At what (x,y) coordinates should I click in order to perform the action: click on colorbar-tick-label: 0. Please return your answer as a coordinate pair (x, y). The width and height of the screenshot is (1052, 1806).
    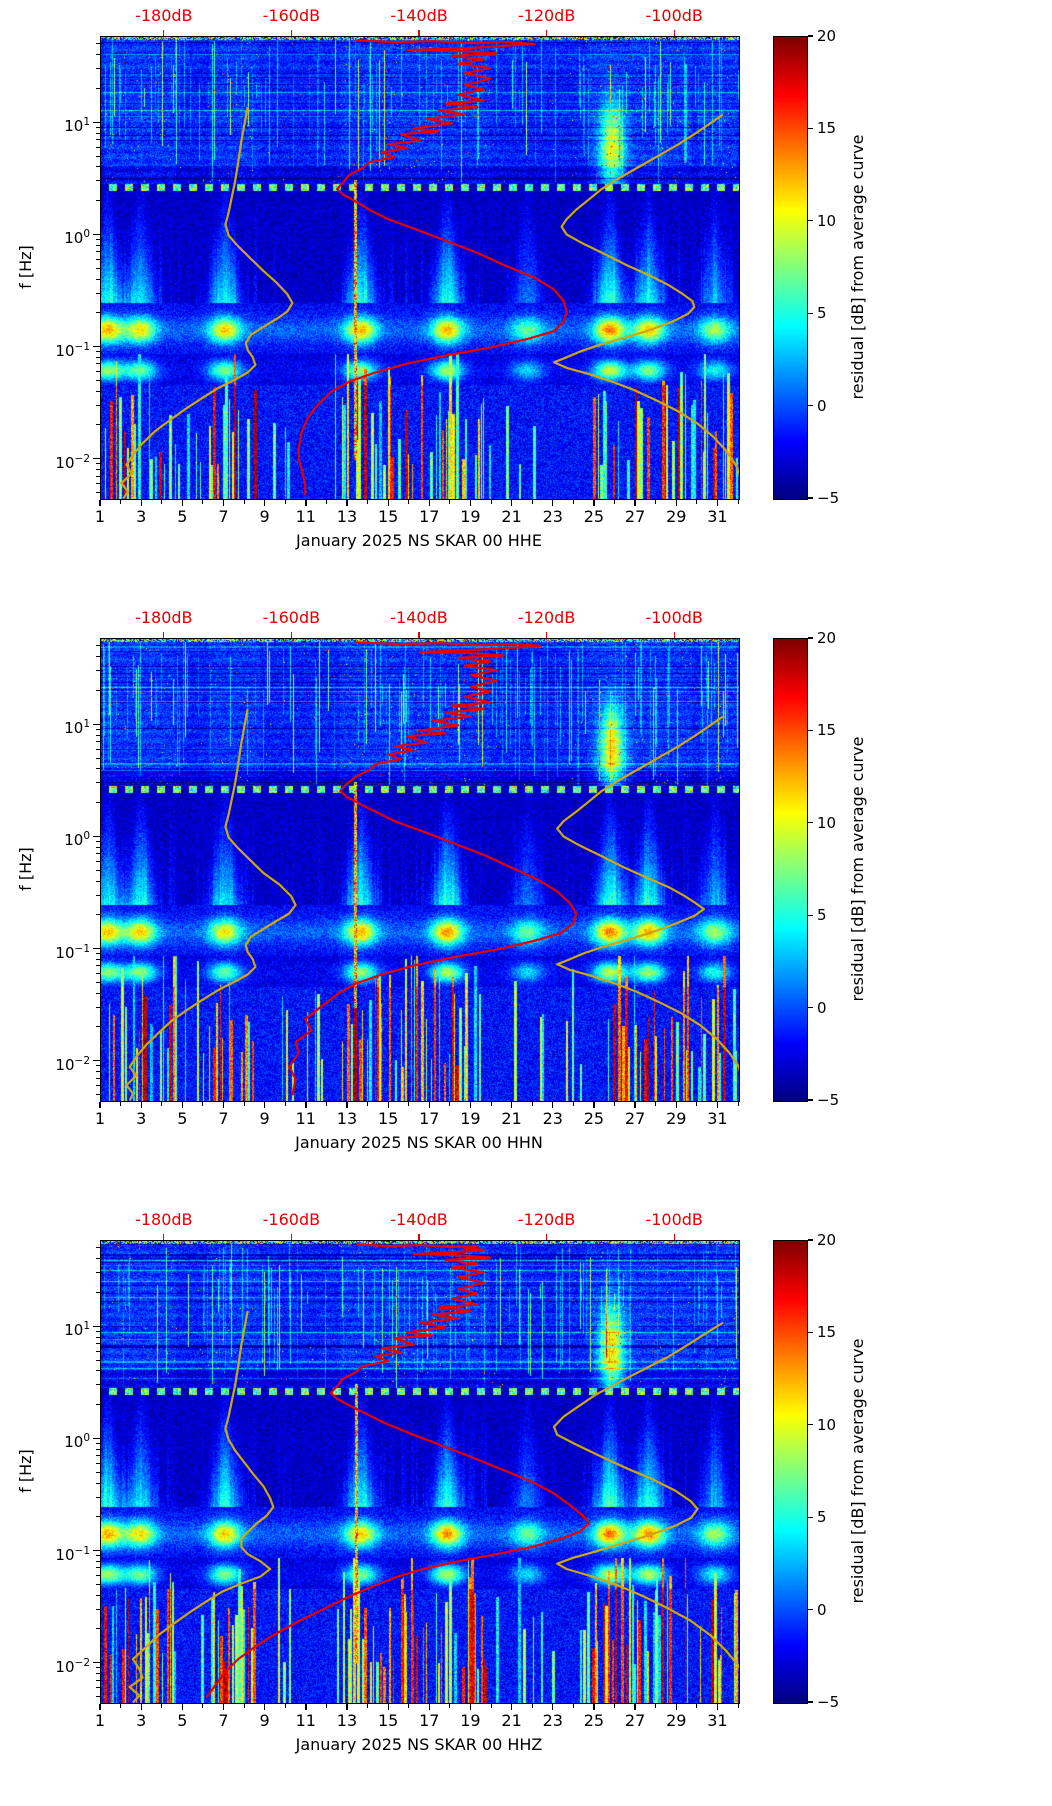
    Looking at the image, I should click on (822, 405).